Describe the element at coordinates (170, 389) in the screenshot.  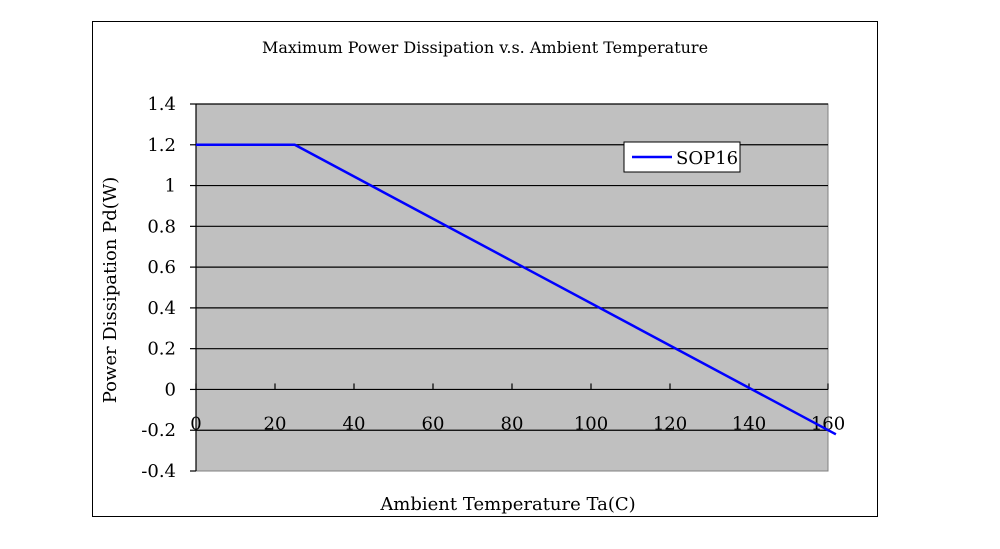
I see `y-tick-label: 0` at that location.